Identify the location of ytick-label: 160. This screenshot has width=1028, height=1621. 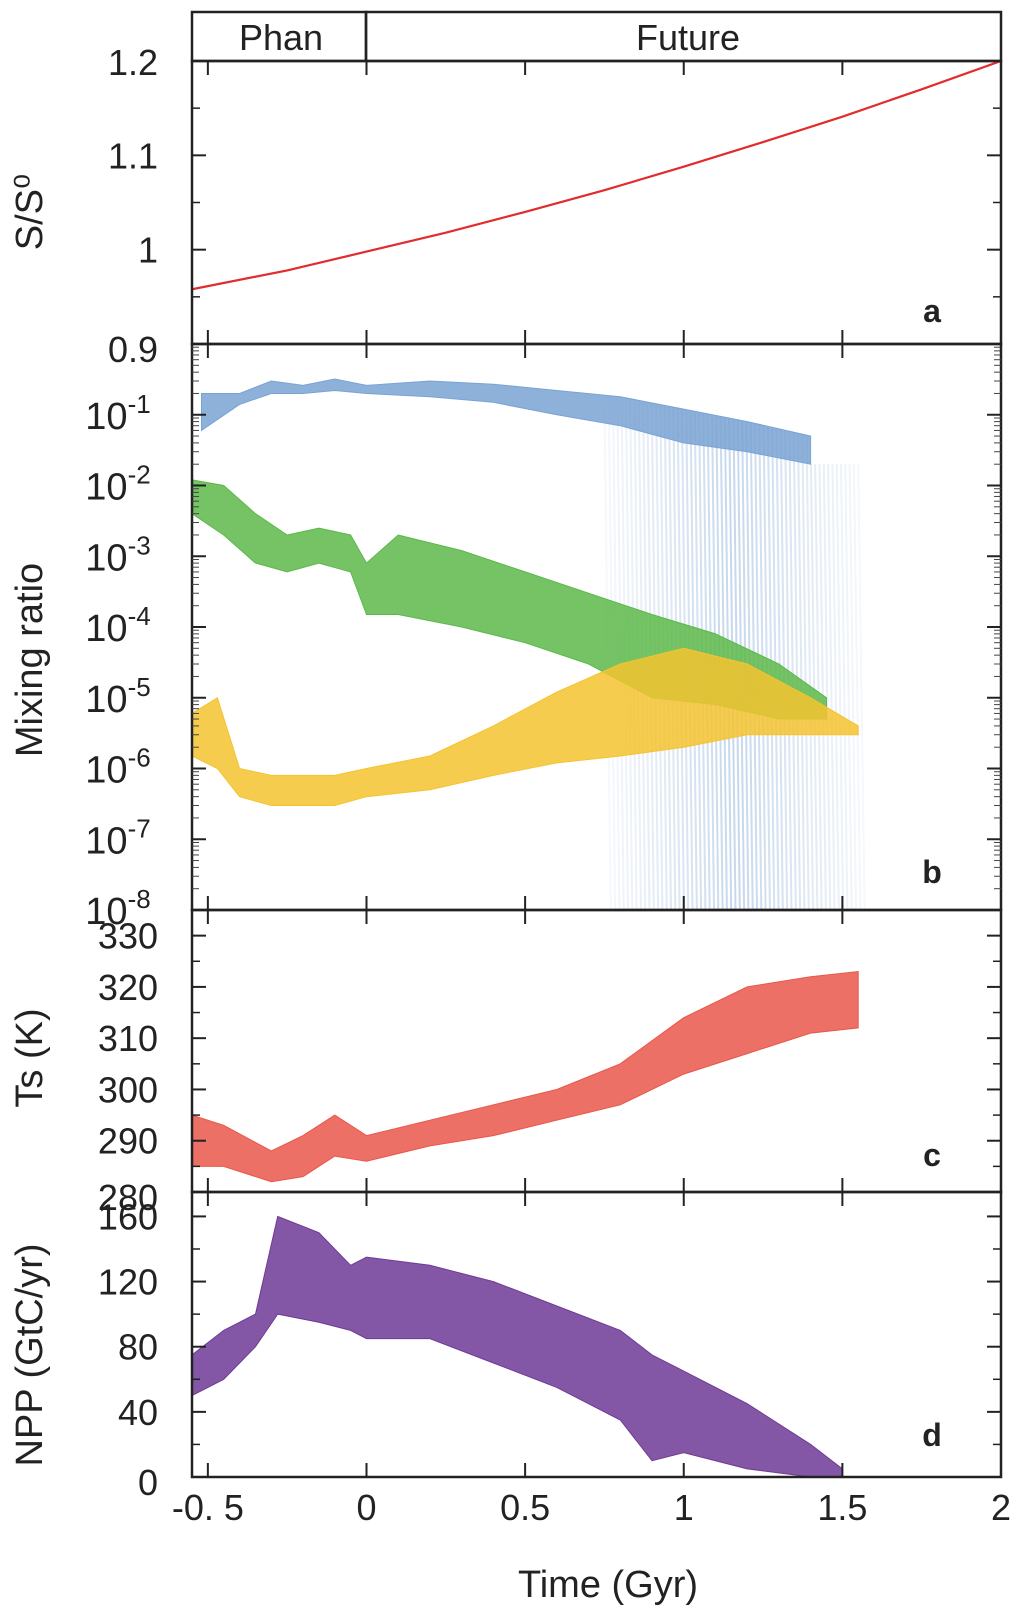
(128, 1216).